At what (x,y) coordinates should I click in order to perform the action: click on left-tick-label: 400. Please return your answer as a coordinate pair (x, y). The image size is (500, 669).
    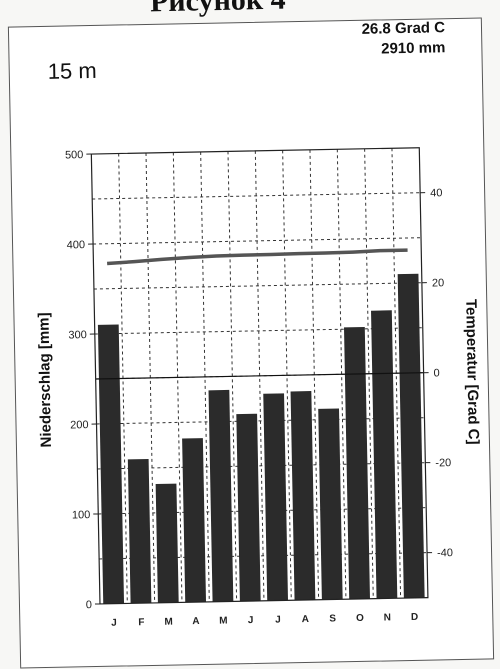
    Looking at the image, I should click on (76, 245).